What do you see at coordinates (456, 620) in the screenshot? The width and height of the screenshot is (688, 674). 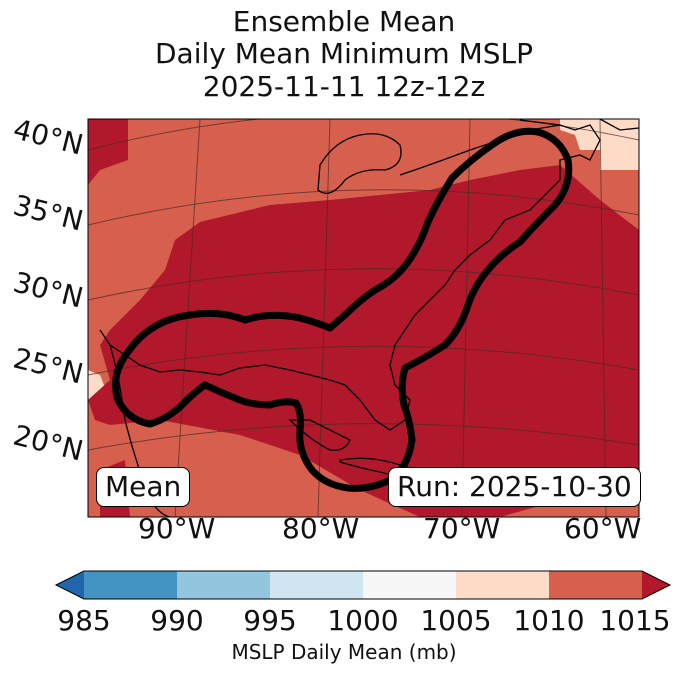 I see `colorbar-tick-1005: 1005` at bounding box center [456, 620].